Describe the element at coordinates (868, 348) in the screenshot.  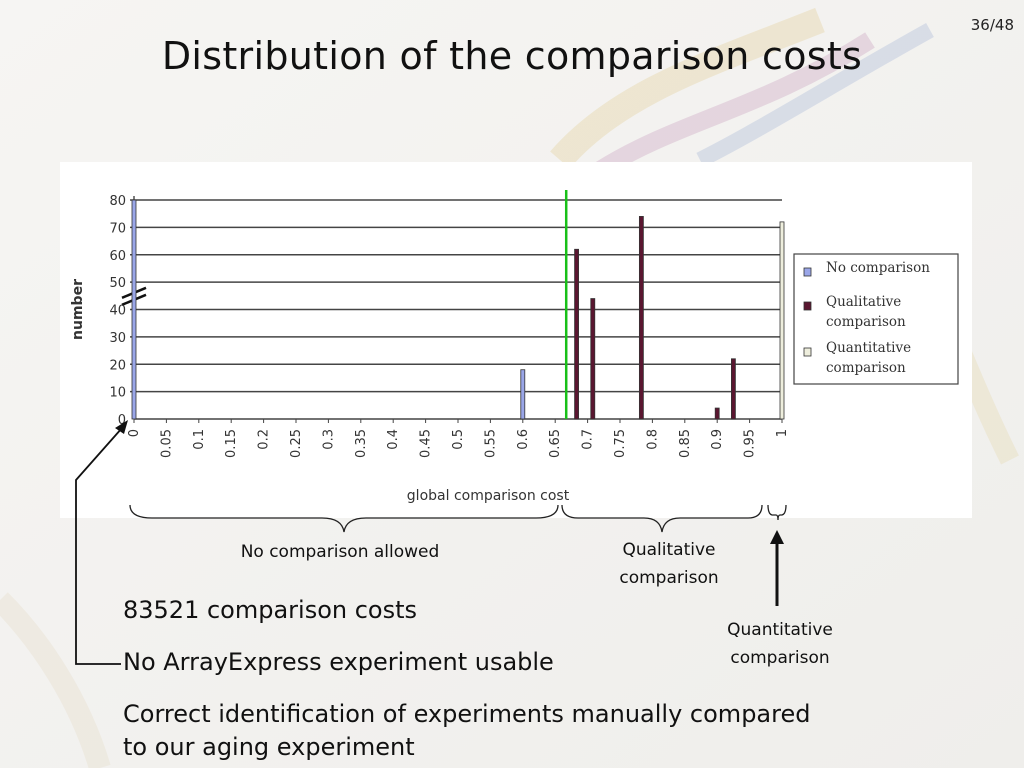
I see `legend-label: Quantitative` at that location.